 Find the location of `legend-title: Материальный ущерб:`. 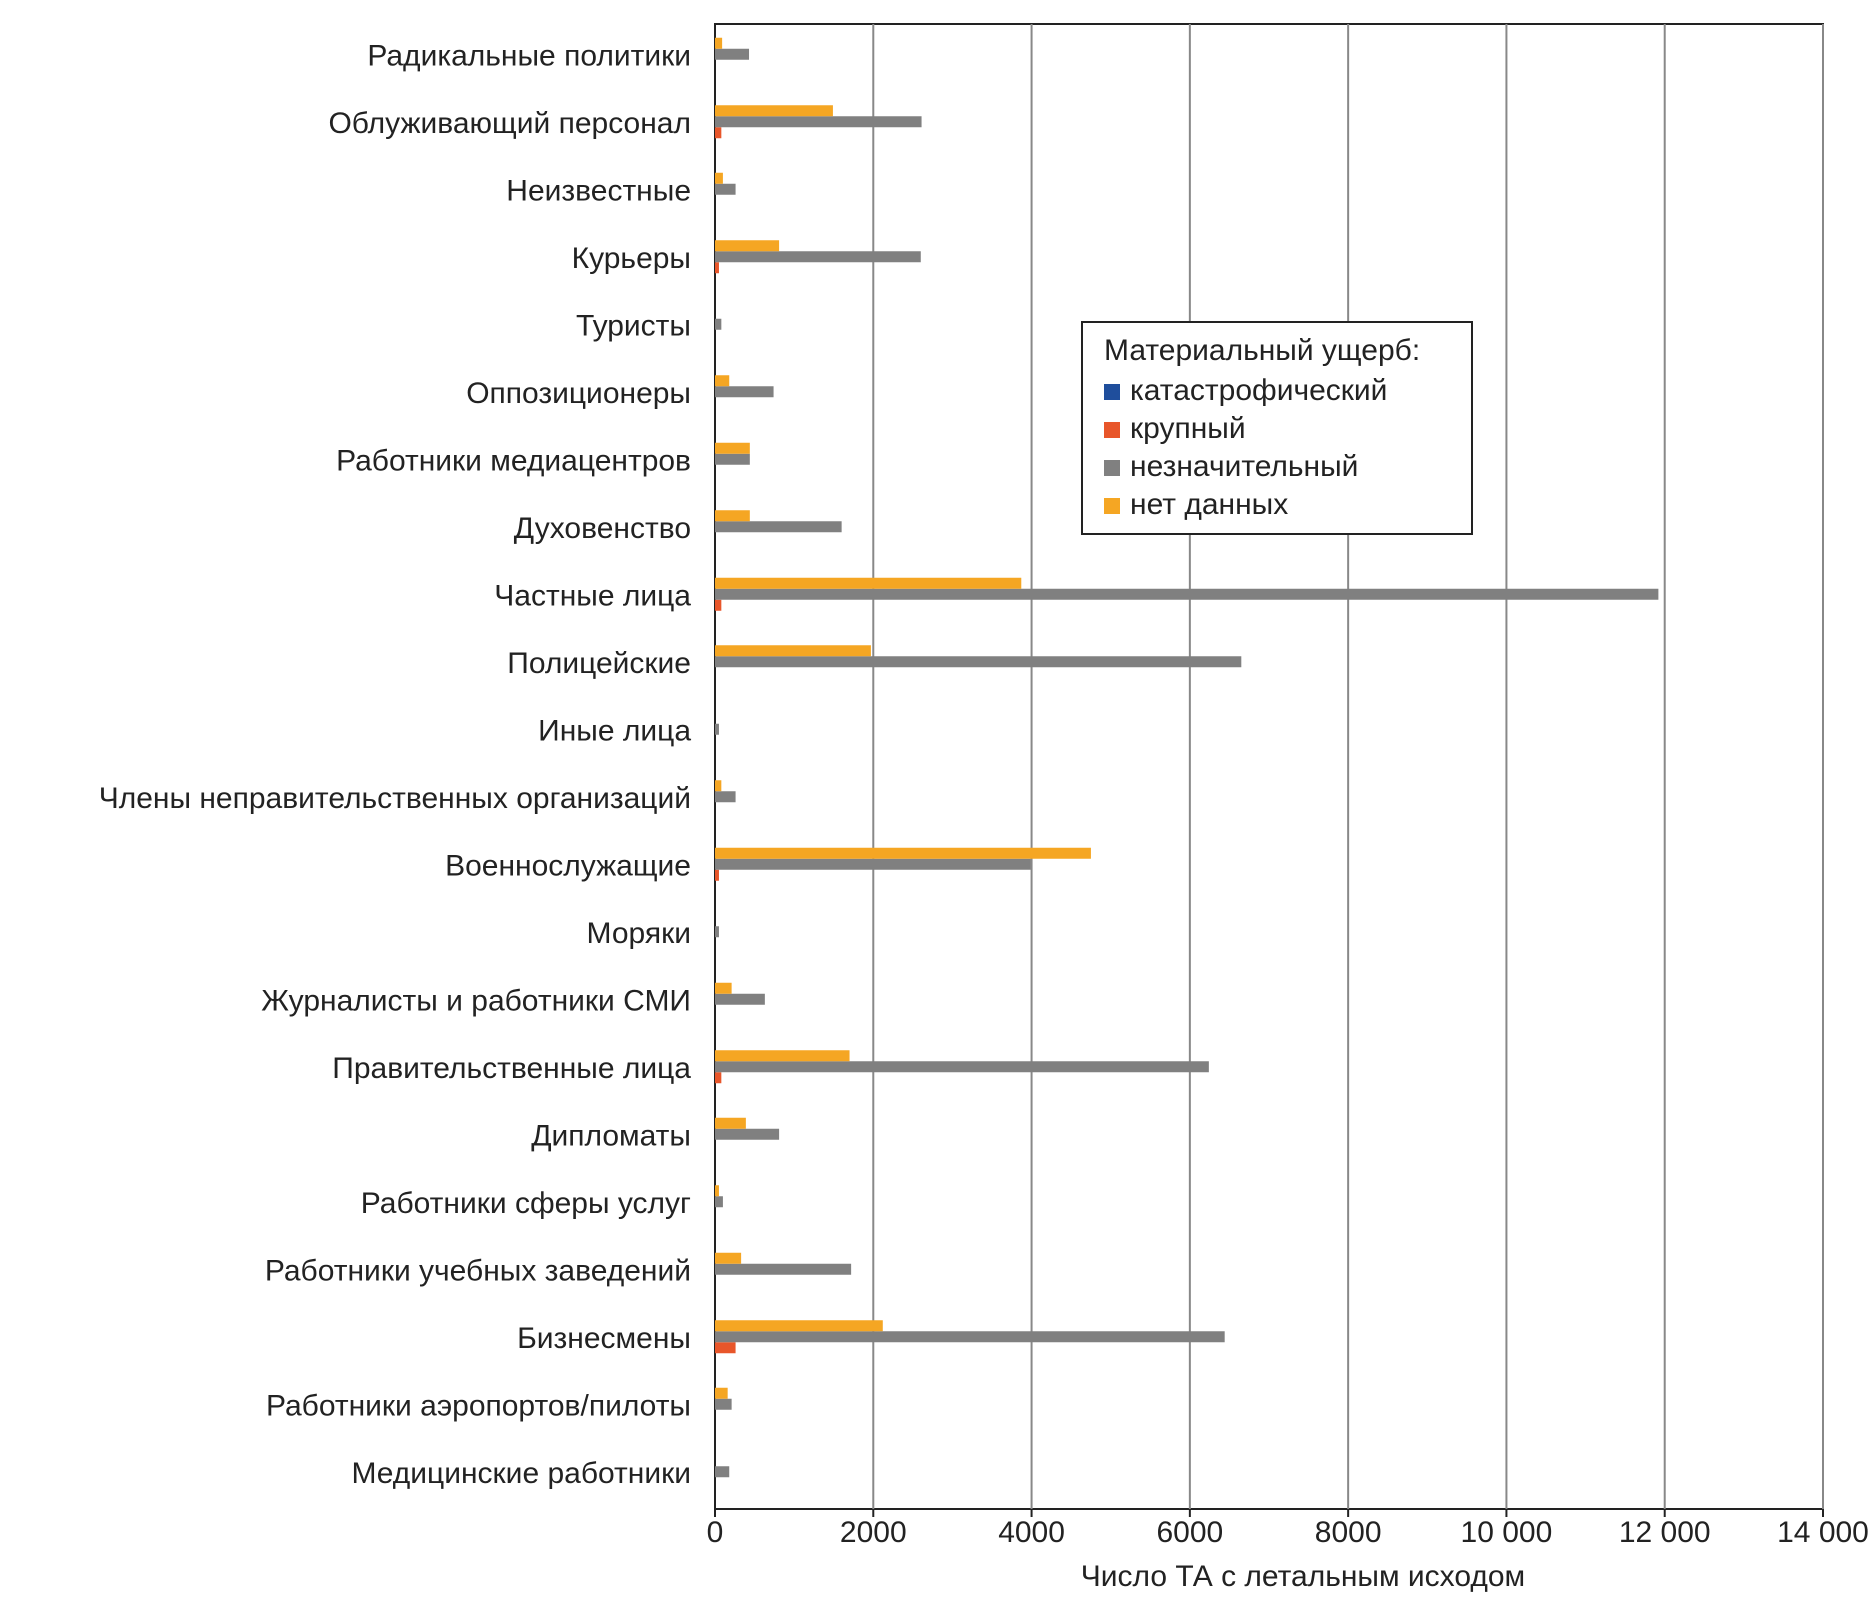

legend-title: Материальный ущерб: is located at coordinates (1262, 350).